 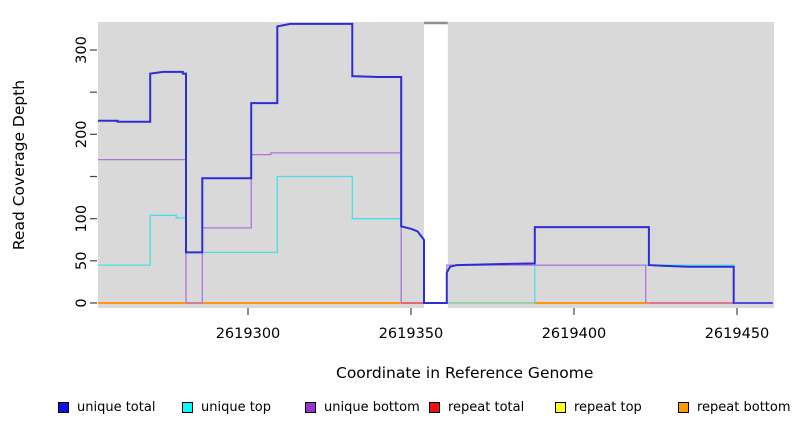 What do you see at coordinates (411, 334) in the screenshot?
I see `x-tick-label: 2619350` at bounding box center [411, 334].